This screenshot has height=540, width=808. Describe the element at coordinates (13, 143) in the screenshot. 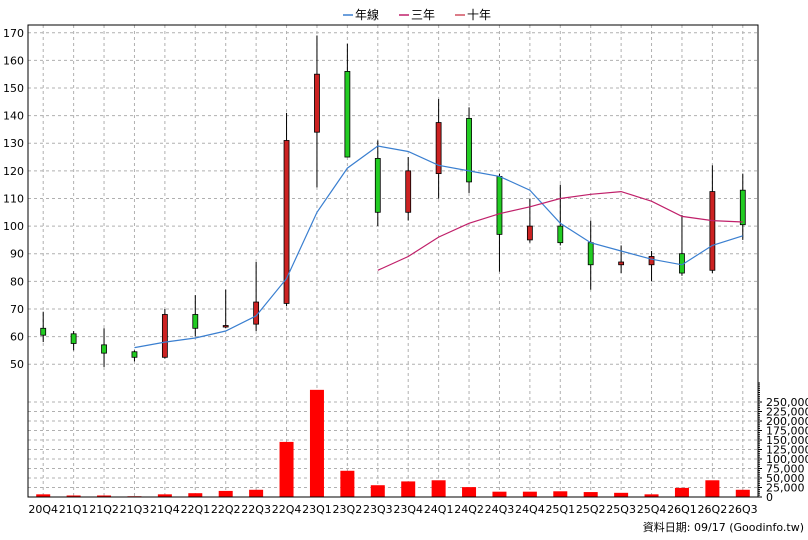

I see `price-tick-label: 130` at that location.